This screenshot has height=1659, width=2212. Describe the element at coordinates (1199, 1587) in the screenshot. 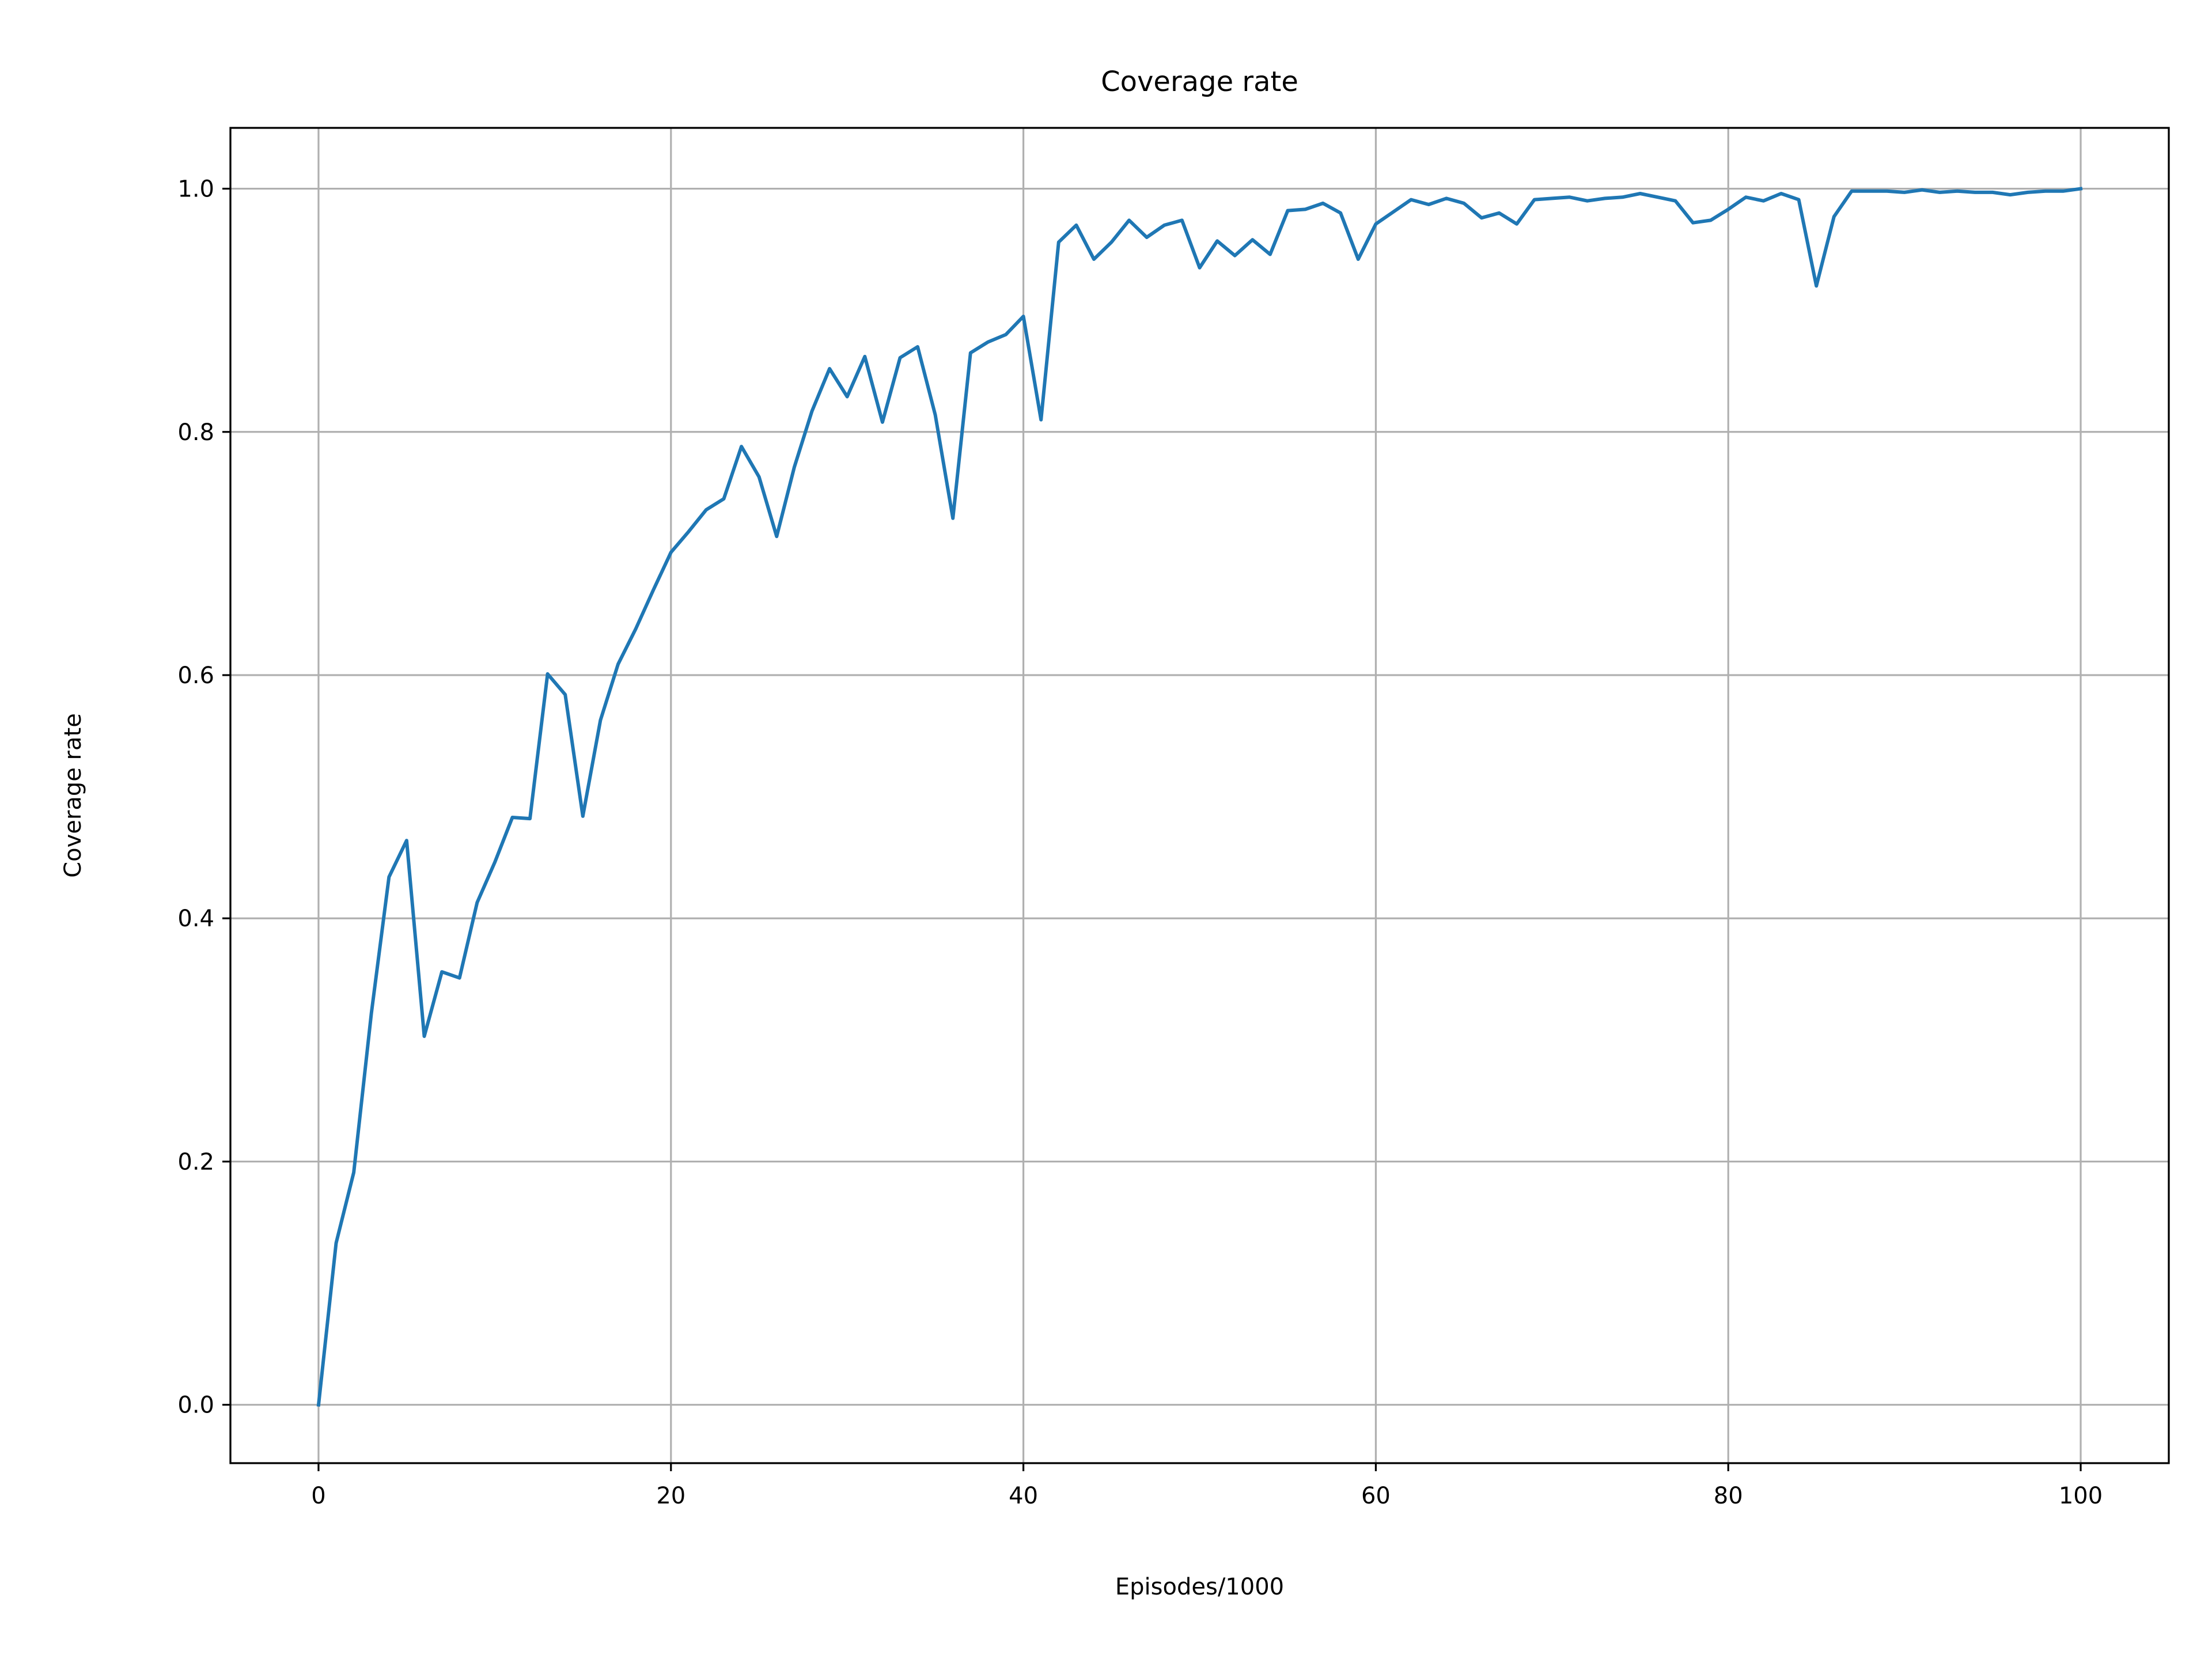

I see `x-axis-label: Episodes/1000` at that location.